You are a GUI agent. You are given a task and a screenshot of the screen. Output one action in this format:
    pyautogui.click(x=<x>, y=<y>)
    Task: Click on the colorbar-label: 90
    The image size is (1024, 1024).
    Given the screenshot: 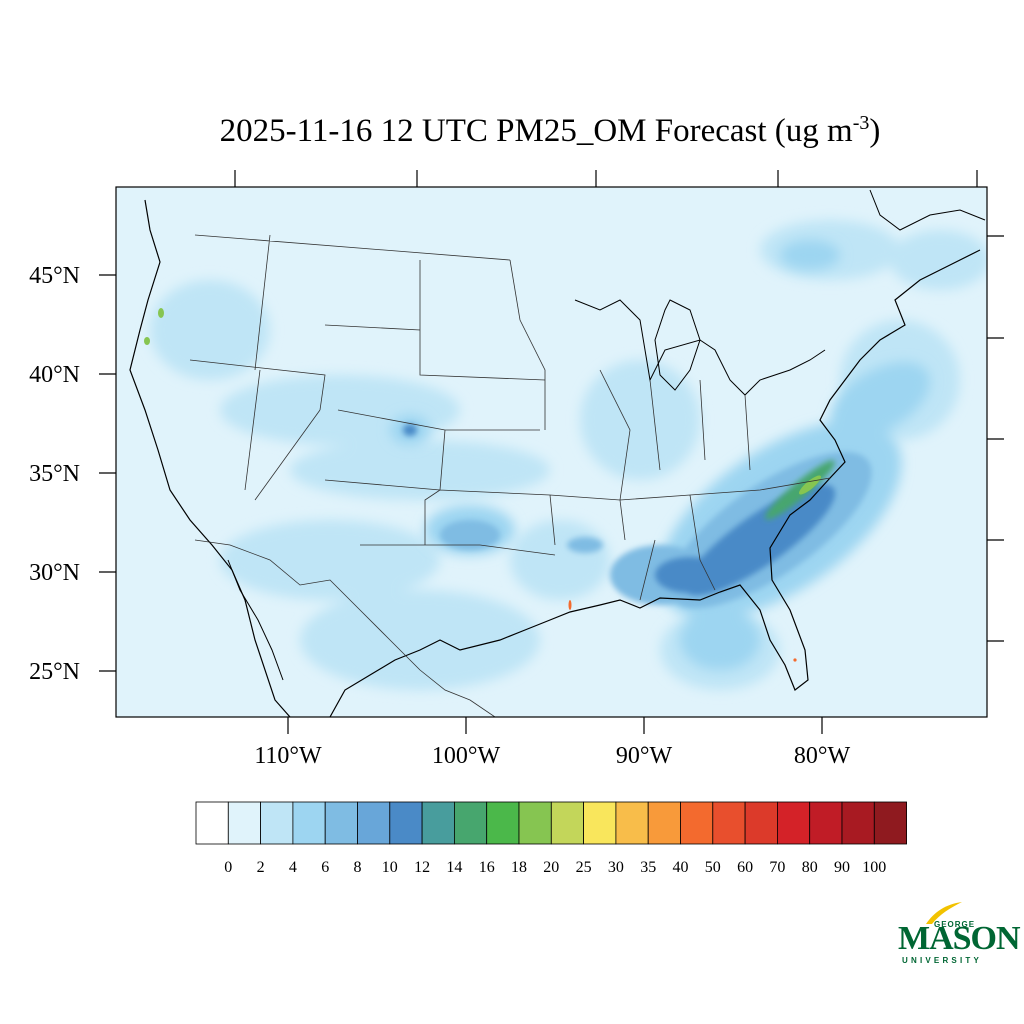 What is the action you would take?
    pyautogui.click(x=842, y=867)
    